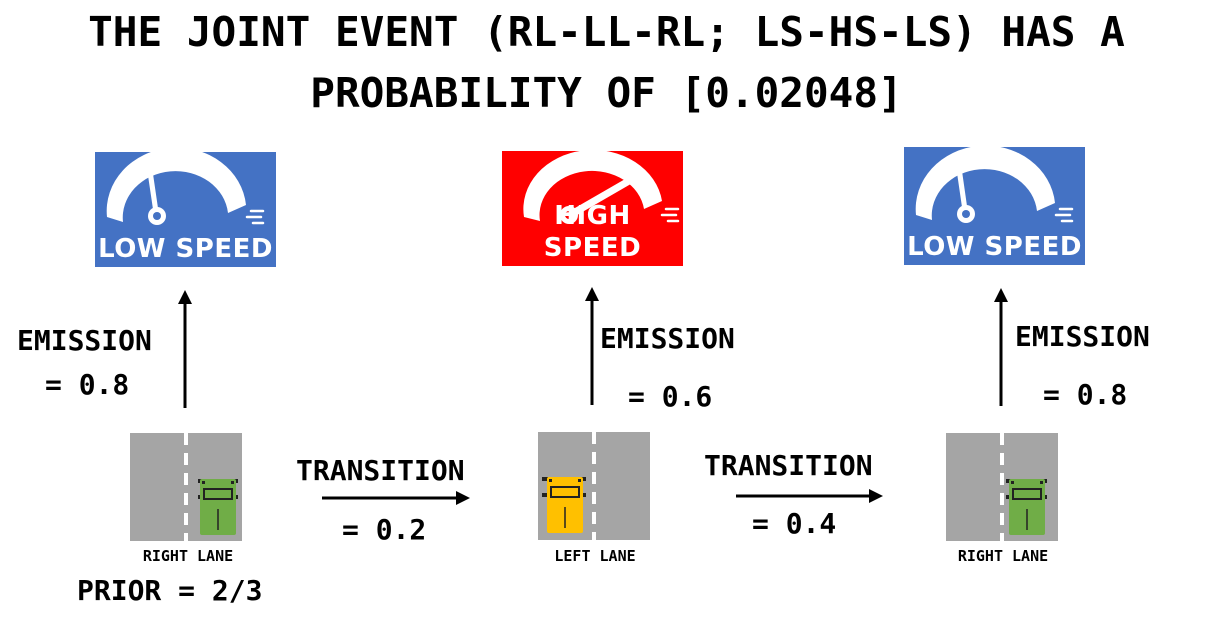 Image resolution: width=1213 pixels, height=630 pixels. Describe the element at coordinates (380, 470) in the screenshot. I see `transition-label-1: TRANSITION` at that location.